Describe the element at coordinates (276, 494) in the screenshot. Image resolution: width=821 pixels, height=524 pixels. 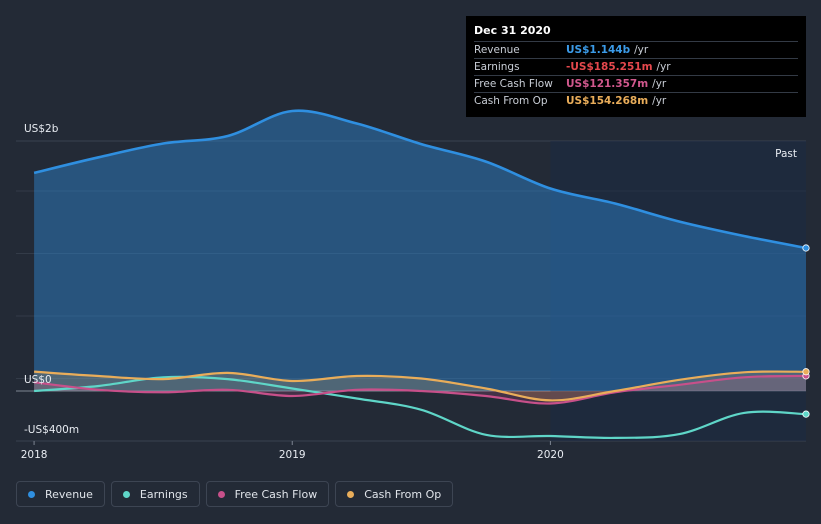
I see `legend-label: Free Cash Flow` at that location.